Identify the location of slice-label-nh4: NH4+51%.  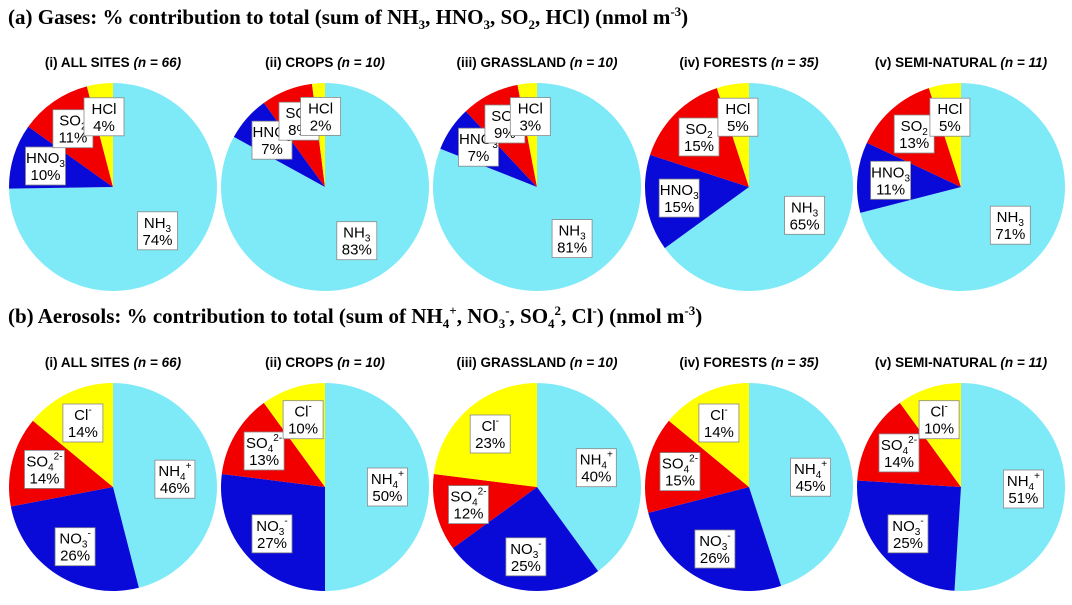
(1023, 489).